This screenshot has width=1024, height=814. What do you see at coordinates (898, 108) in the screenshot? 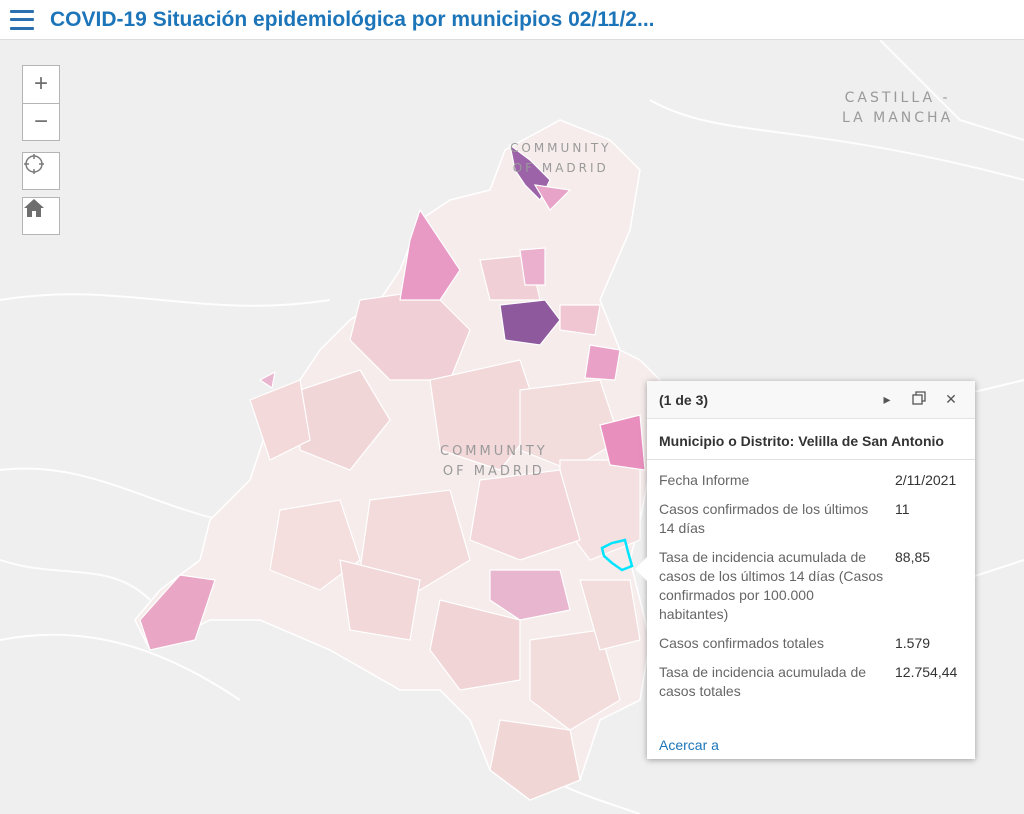
I see `label-castilla-la-mancha: CASTILLA - LA MANCHA` at bounding box center [898, 108].